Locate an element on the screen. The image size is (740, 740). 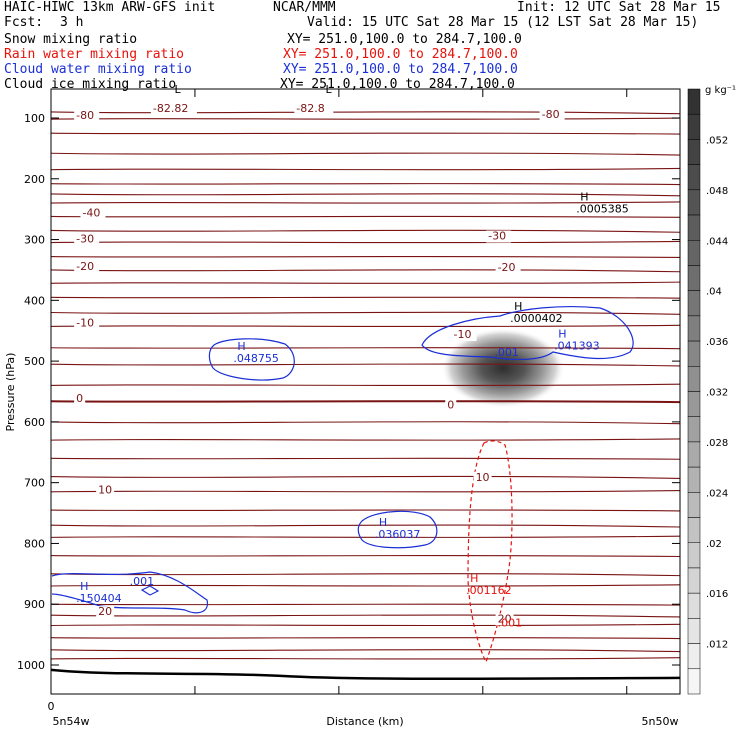
y-axis-title: Pressure (hPa) is located at coordinates (10, 392).